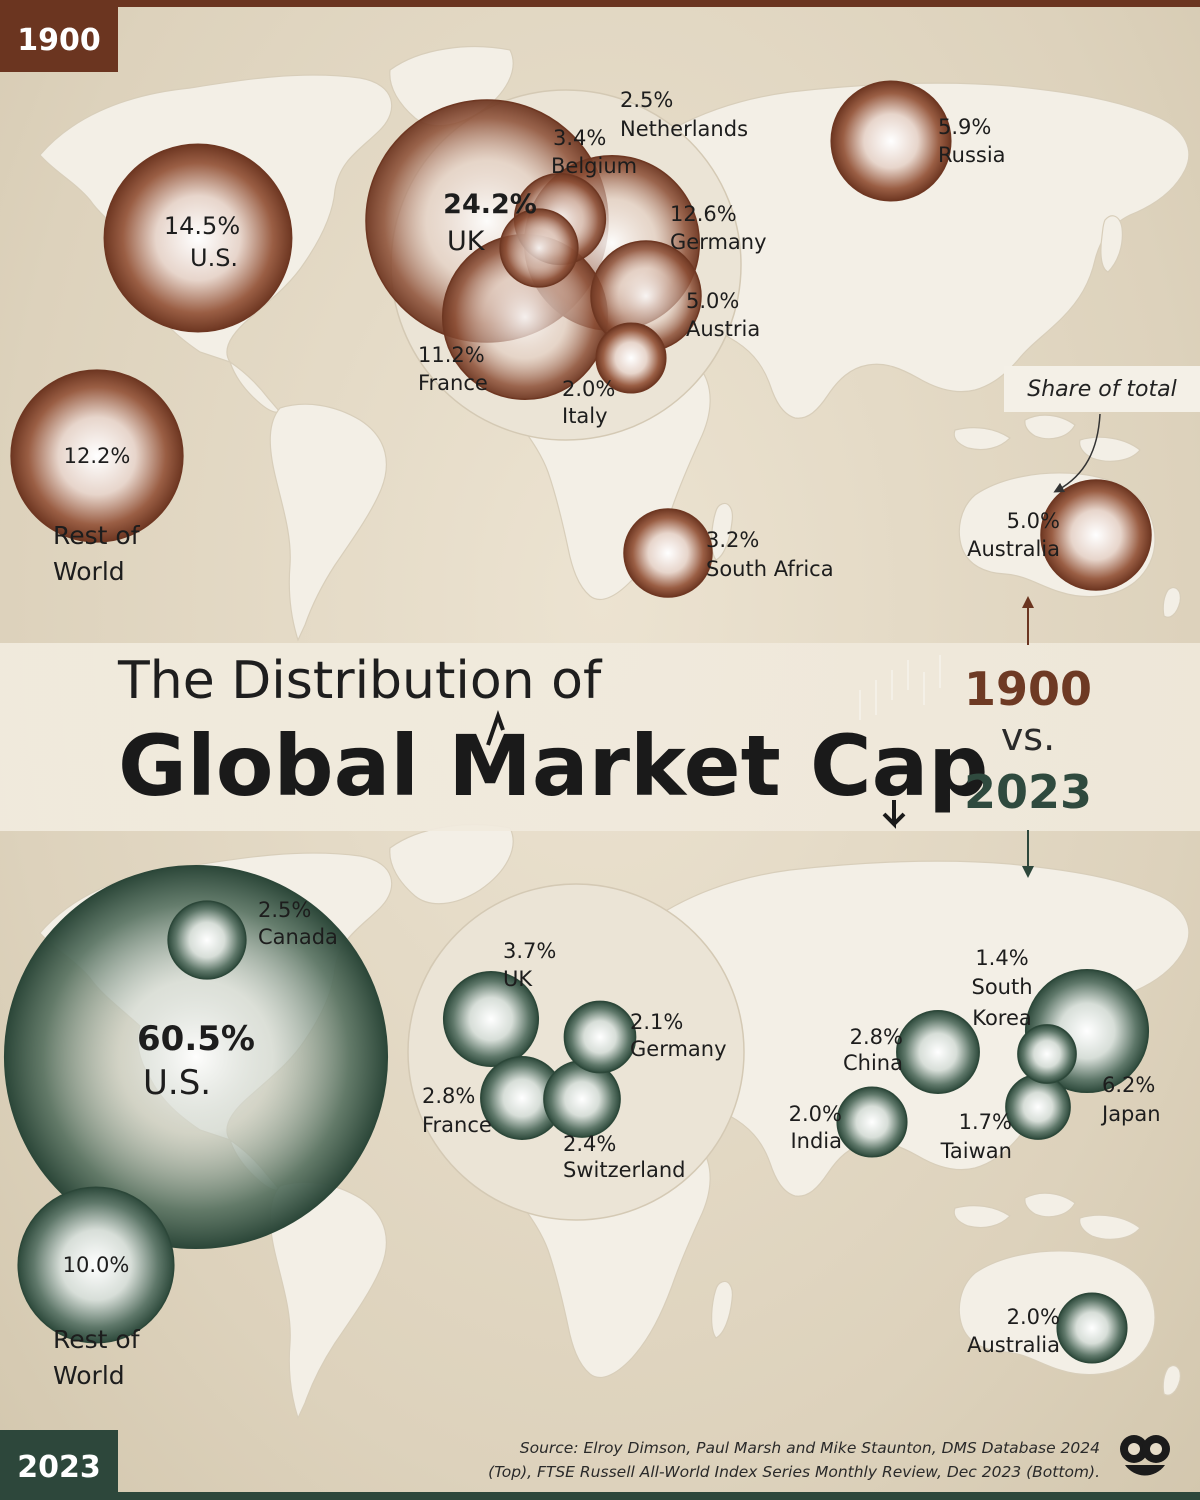  I want to click on value-1900-australia: 5.0%, so click(1033, 521).